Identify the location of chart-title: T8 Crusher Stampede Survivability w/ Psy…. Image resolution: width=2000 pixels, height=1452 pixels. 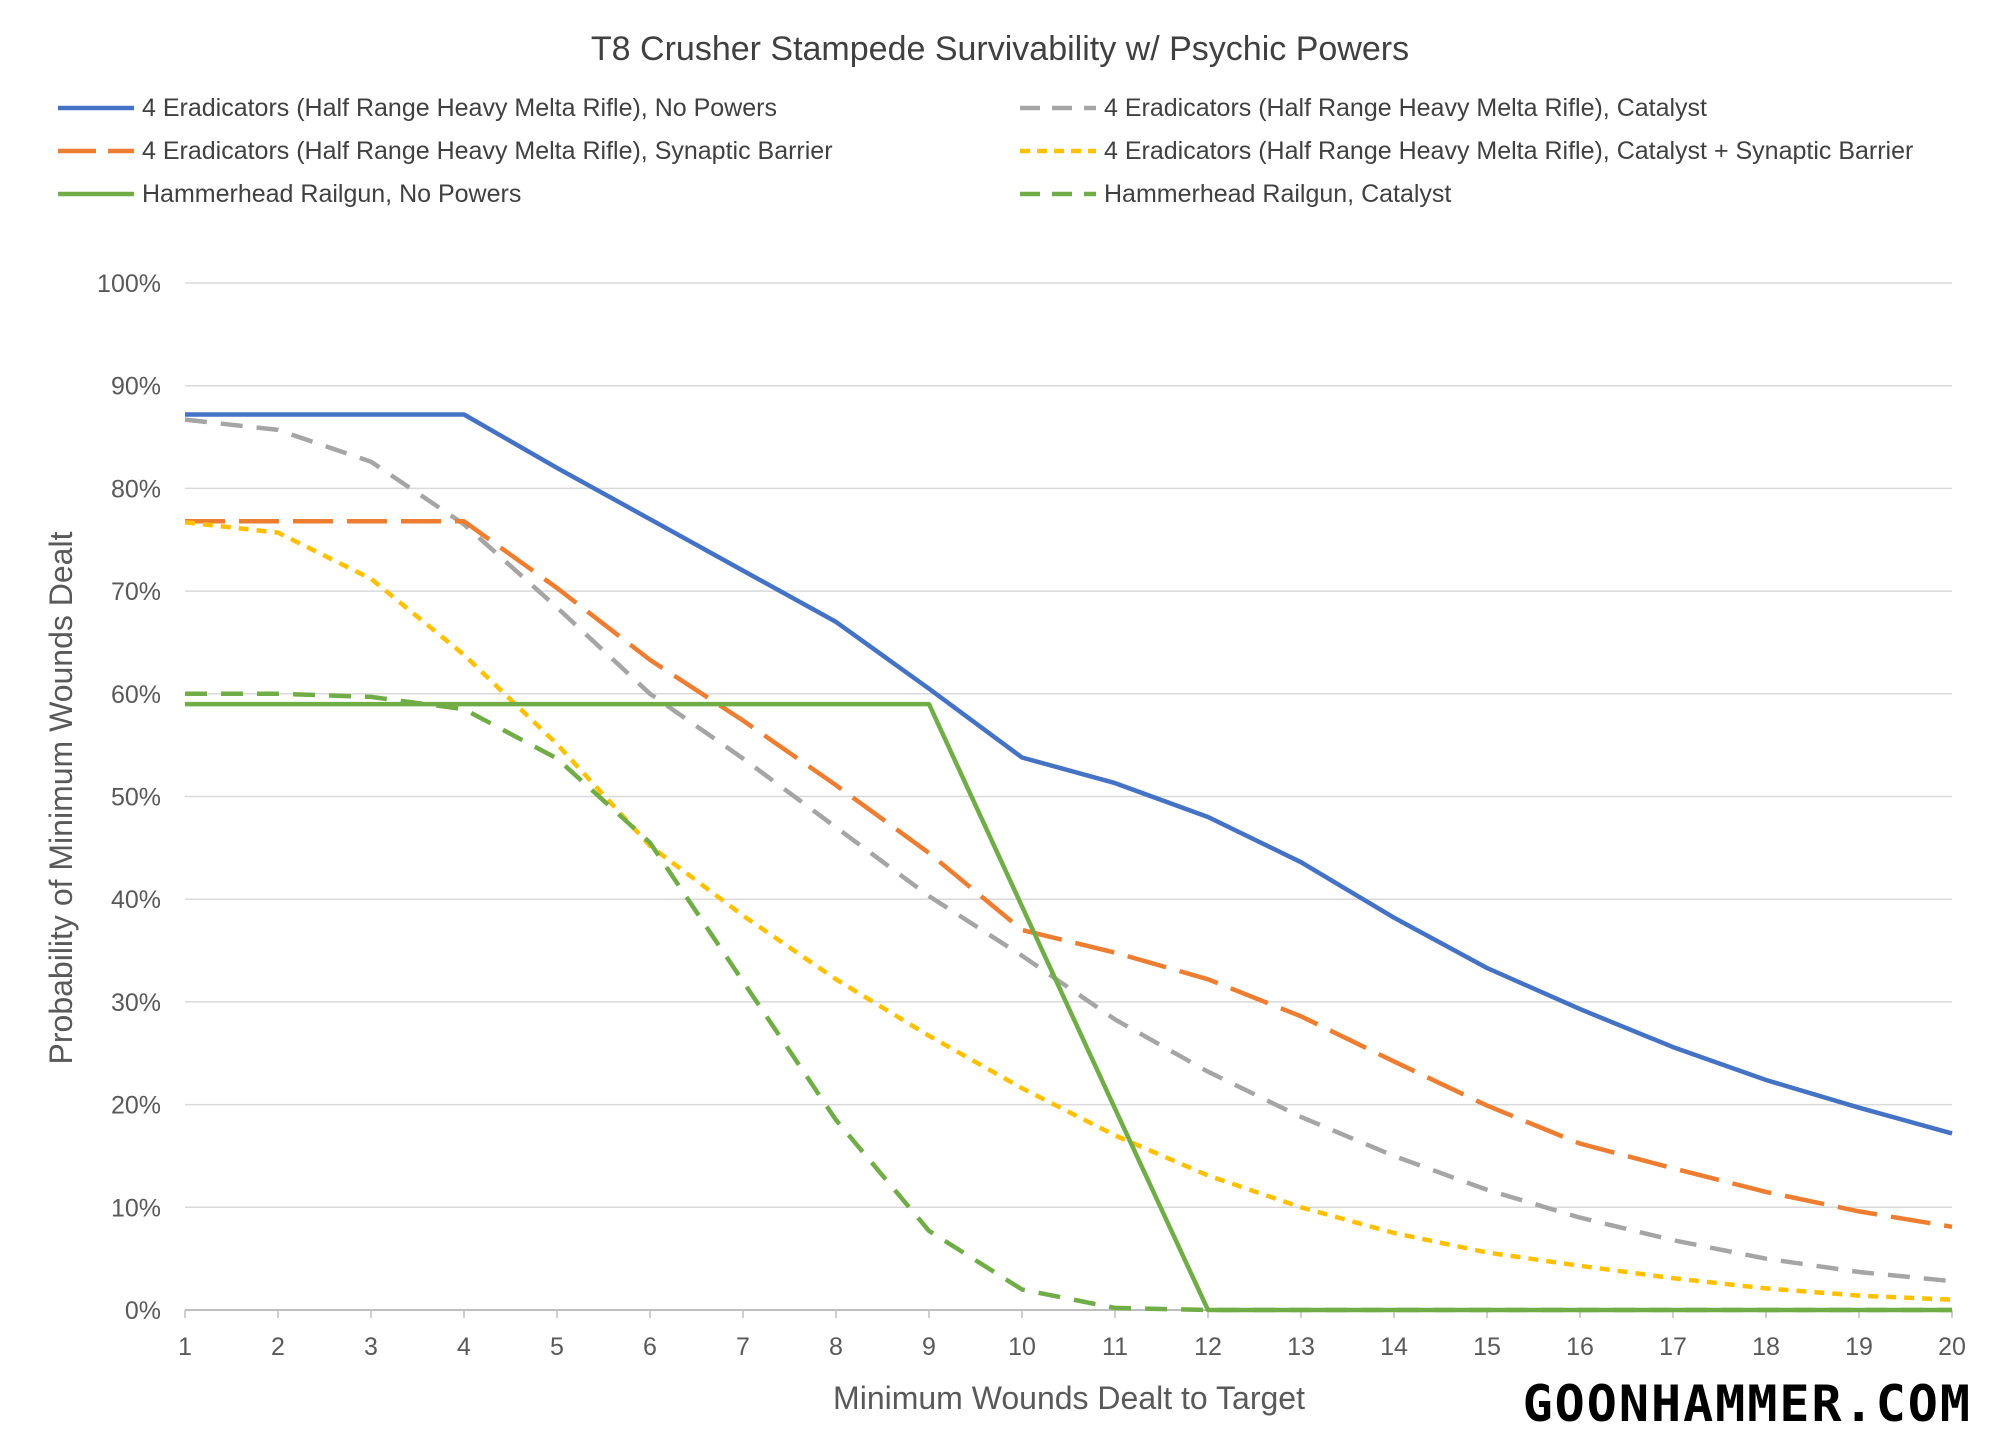
(1000, 49).